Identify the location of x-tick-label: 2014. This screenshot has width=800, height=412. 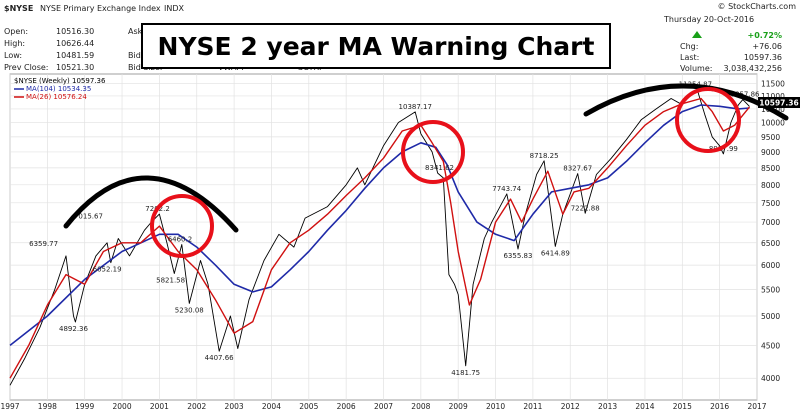
(644, 406).